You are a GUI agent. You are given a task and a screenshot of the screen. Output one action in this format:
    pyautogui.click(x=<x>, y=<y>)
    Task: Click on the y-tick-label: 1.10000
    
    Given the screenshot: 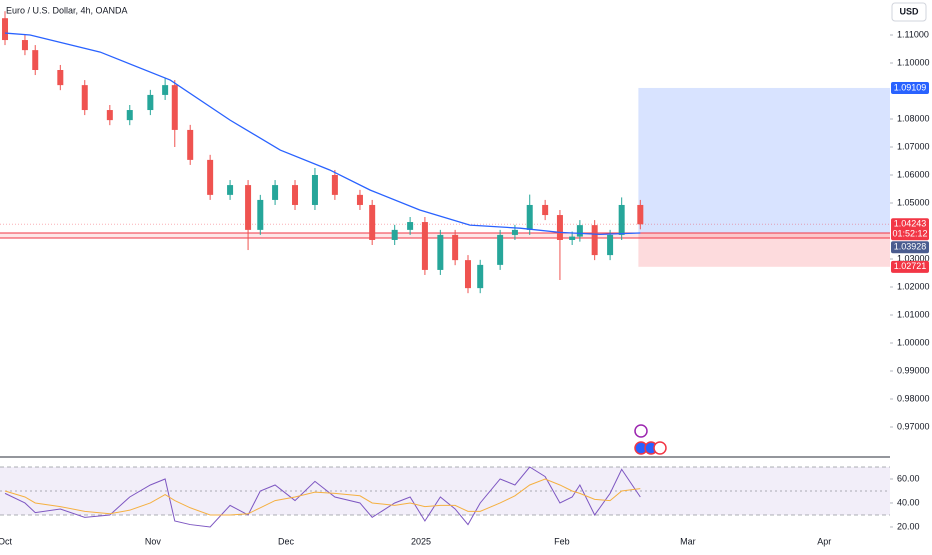 What is the action you would take?
    pyautogui.click(x=913, y=62)
    